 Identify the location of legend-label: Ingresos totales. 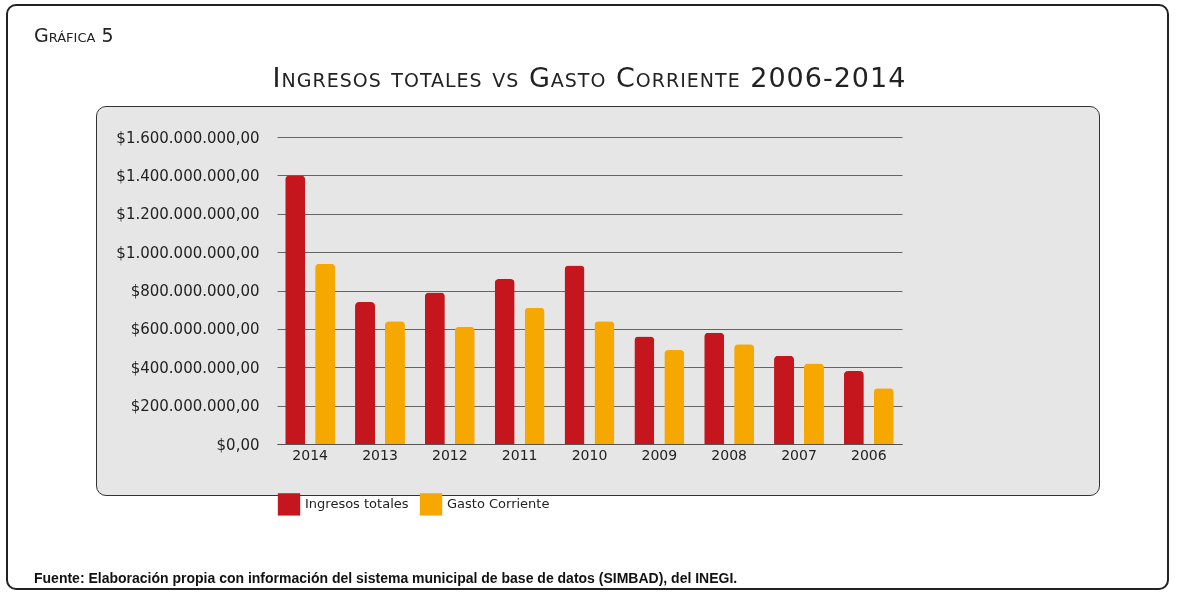
(357, 504).